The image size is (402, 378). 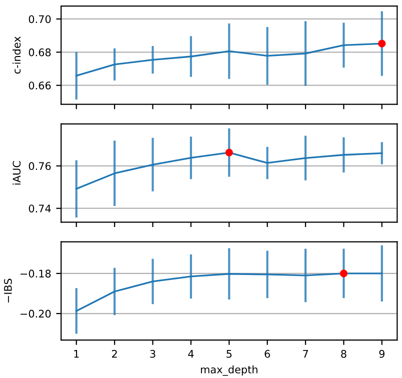 I want to click on y-tick-label: 0.68, so click(x=39, y=52).